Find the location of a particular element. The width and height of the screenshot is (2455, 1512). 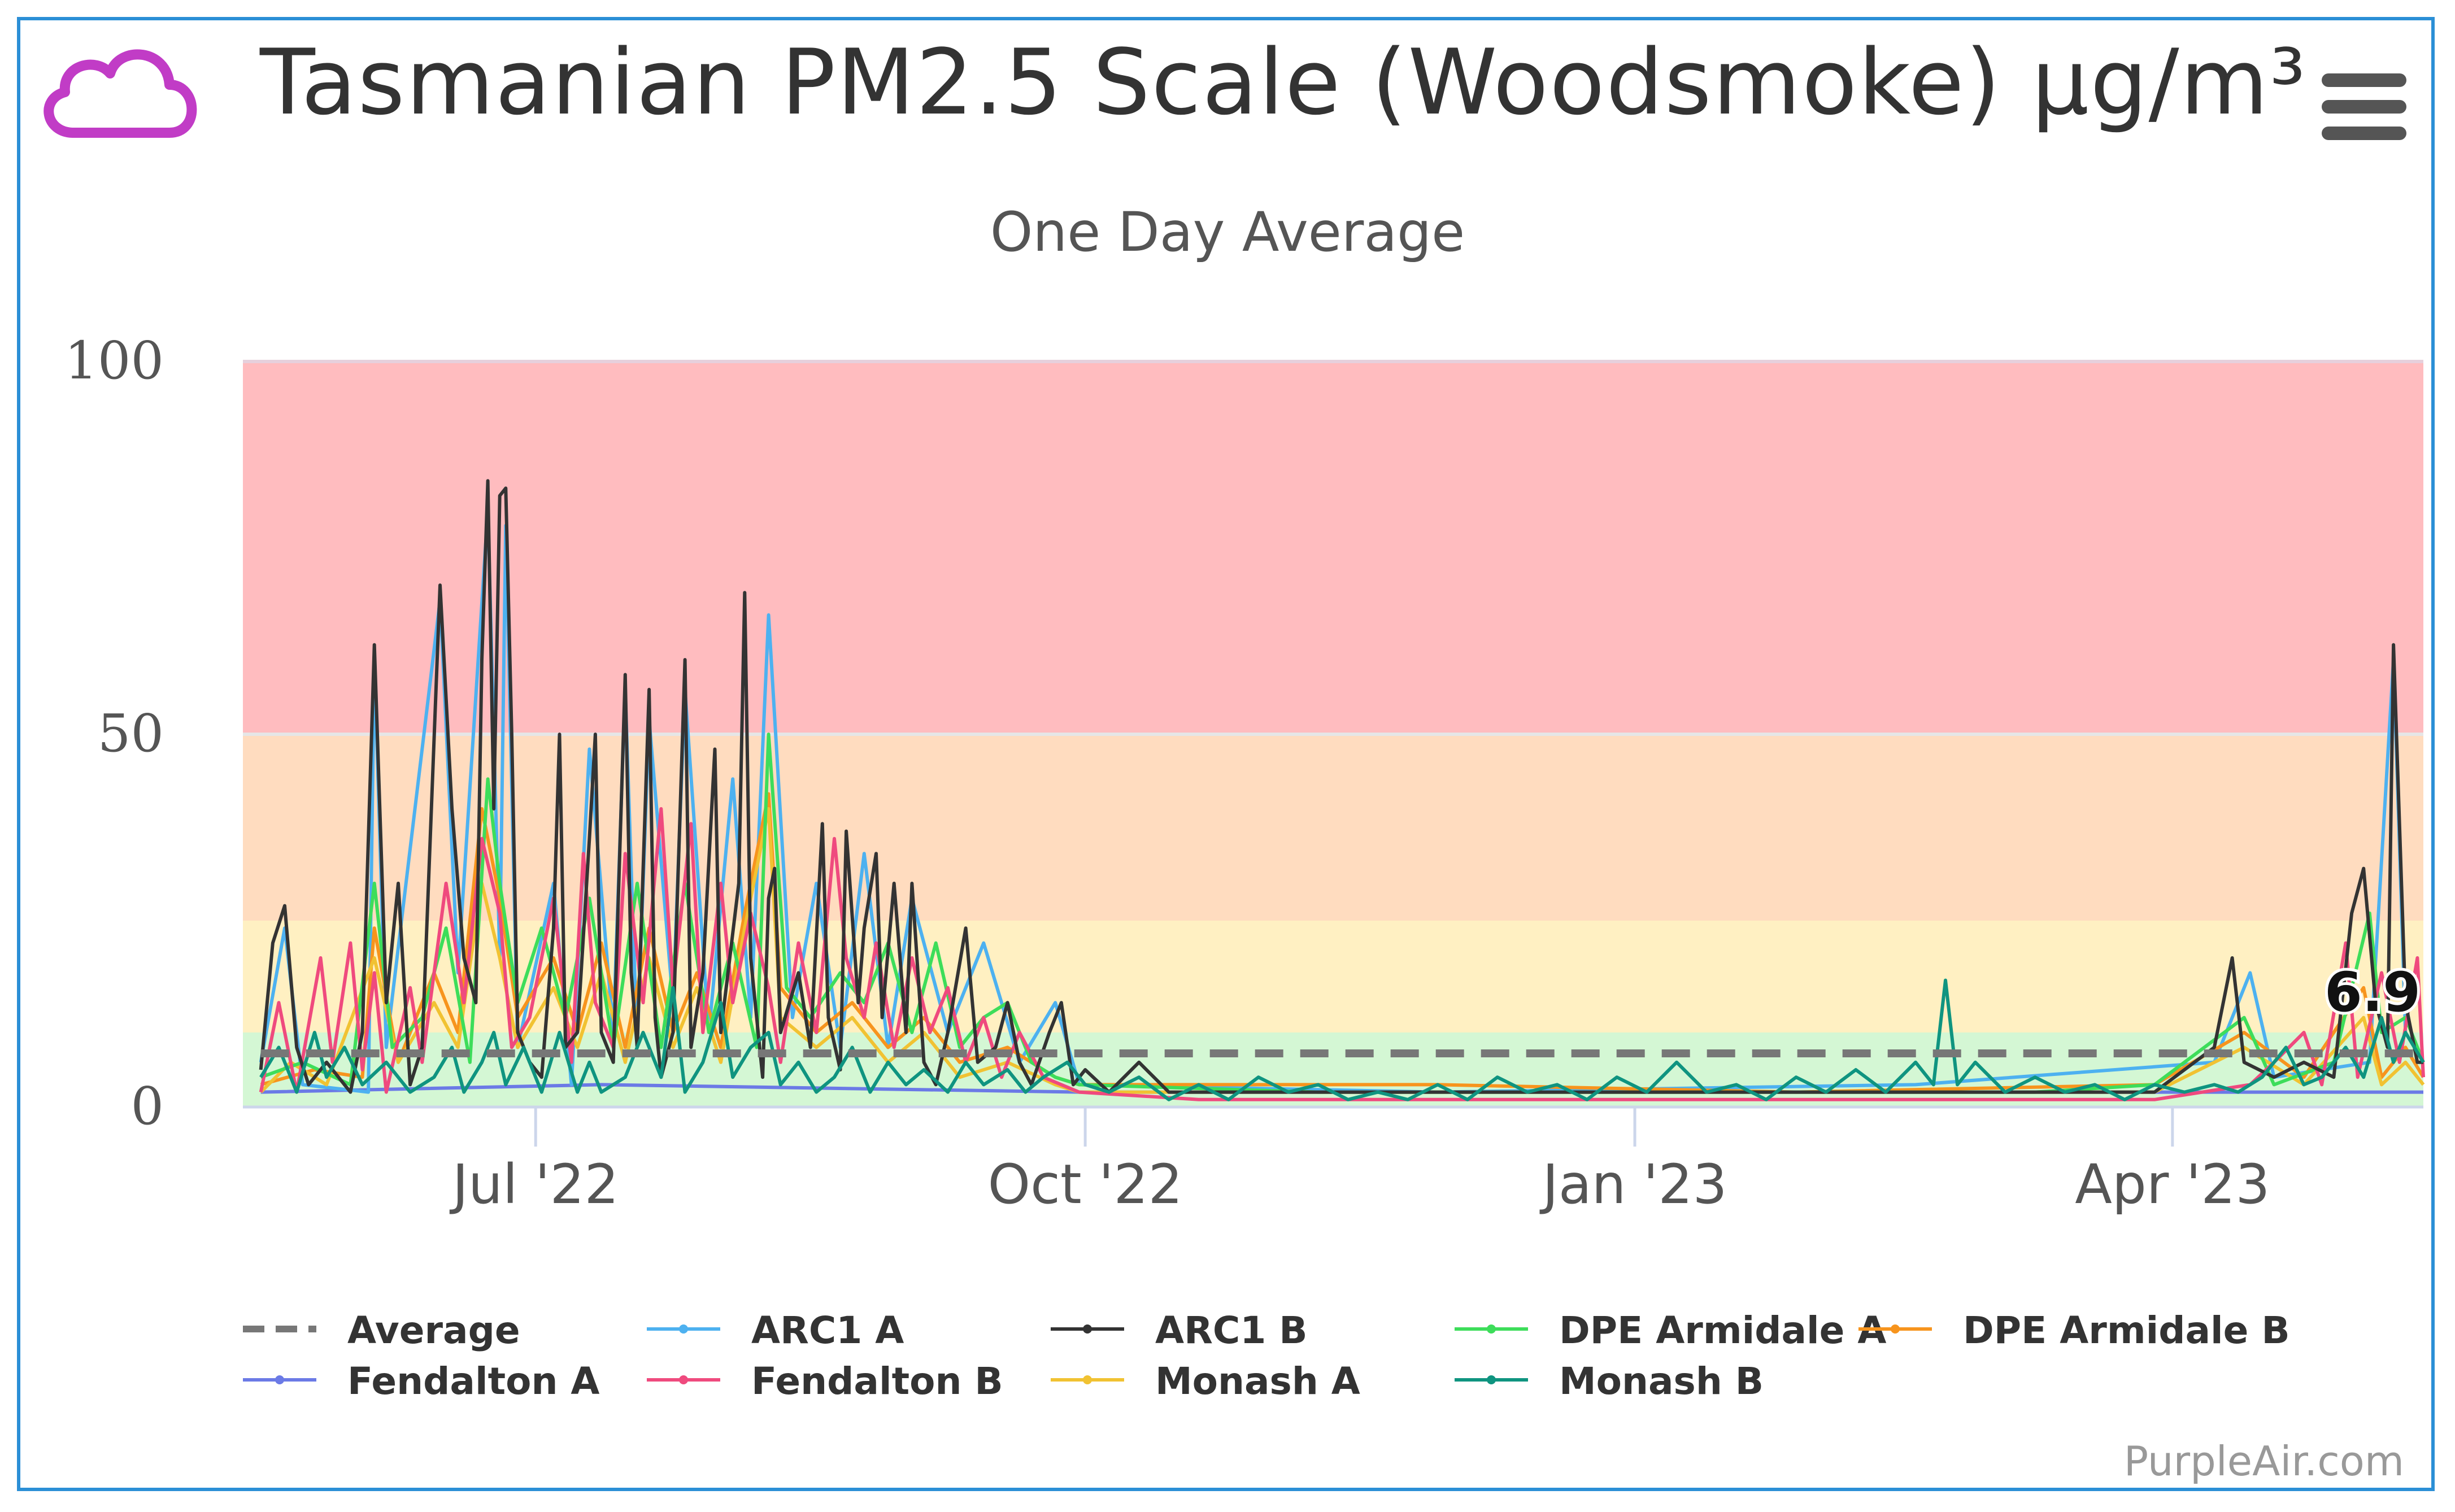

x-tick-label: Apr '23 is located at coordinates (2172, 1184).